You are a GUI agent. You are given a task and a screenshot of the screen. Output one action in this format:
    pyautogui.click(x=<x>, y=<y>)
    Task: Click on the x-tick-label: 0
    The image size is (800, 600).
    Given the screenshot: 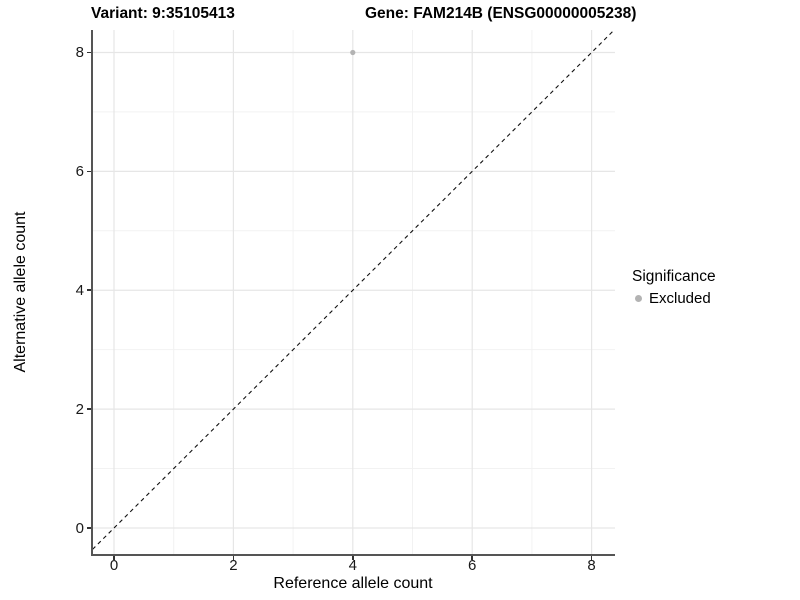 What is the action you would take?
    pyautogui.click(x=114, y=565)
    